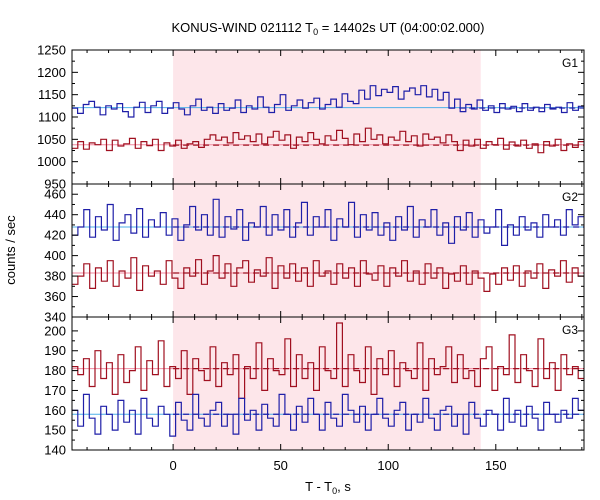  Describe the element at coordinates (172, 465) in the screenshot. I see `x-tick-label: 0` at that location.